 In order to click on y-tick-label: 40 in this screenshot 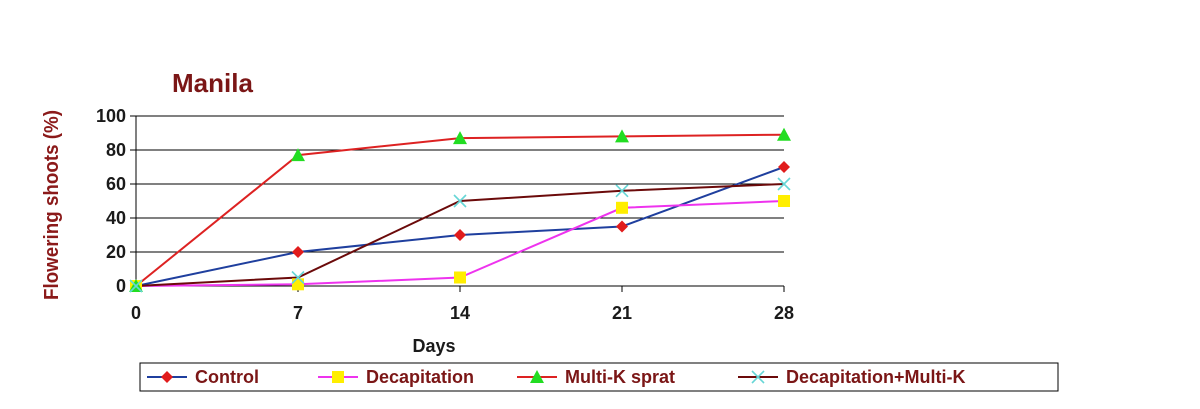, I will do `click(116, 218)`.